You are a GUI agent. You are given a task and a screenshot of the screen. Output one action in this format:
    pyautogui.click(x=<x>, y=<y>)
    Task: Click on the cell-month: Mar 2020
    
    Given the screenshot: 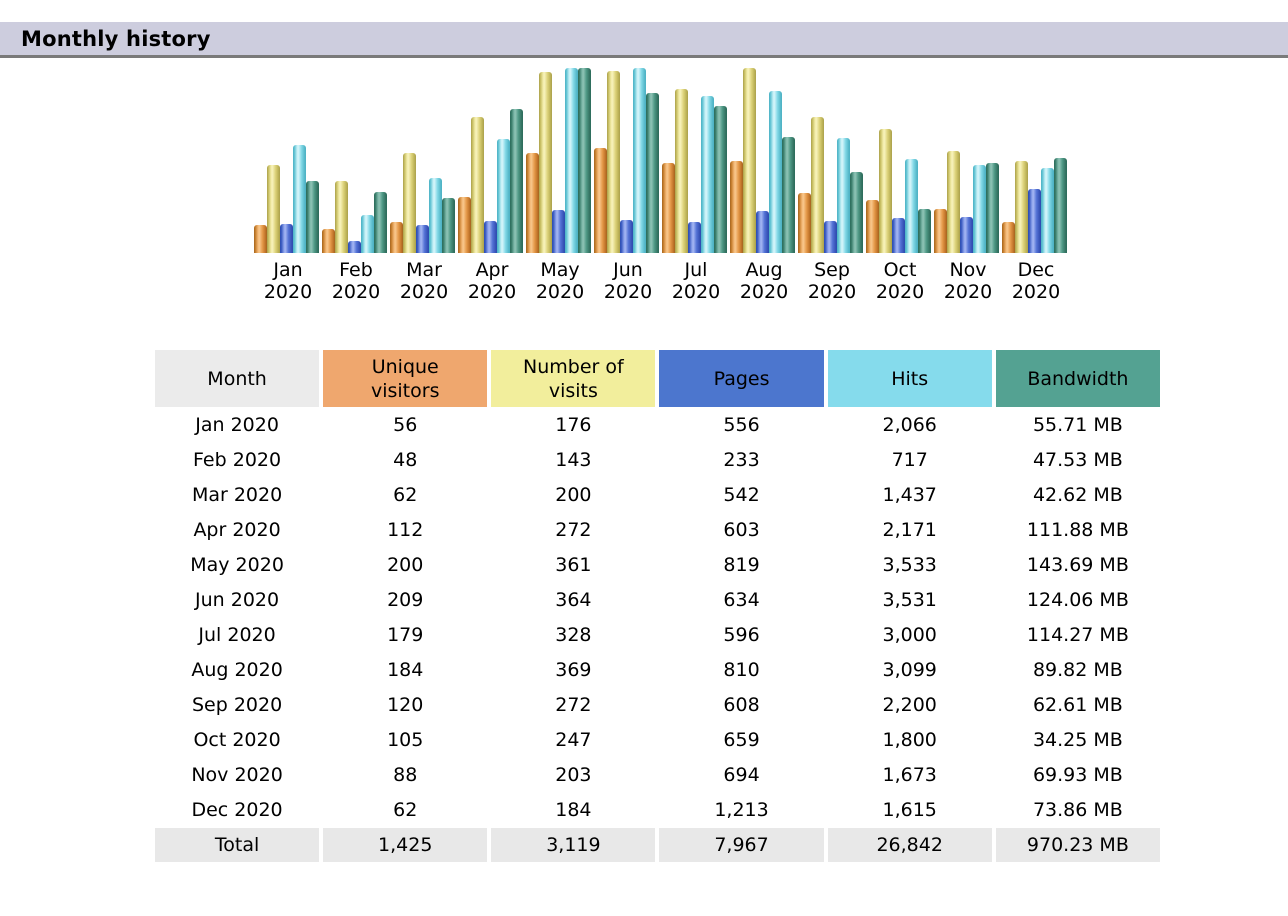 What is the action you would take?
    pyautogui.click(x=237, y=495)
    